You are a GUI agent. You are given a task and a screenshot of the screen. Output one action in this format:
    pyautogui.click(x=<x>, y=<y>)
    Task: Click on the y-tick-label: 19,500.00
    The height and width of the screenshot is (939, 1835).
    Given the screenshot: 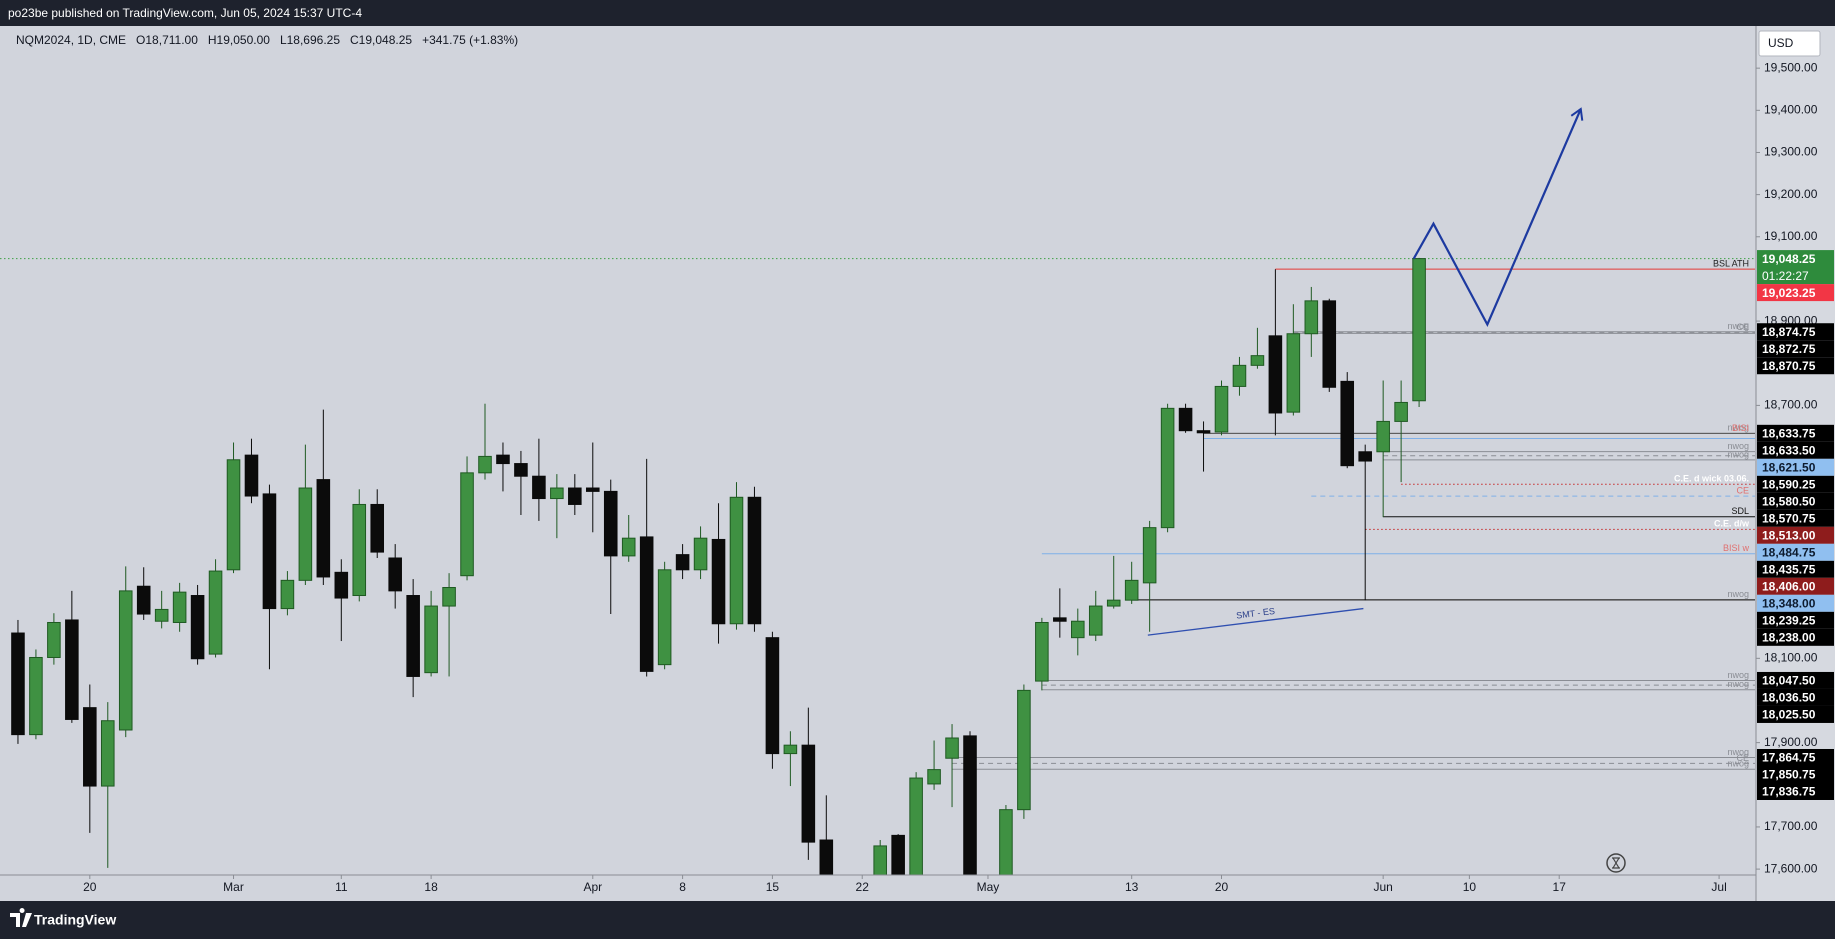 What is the action you would take?
    pyautogui.click(x=1791, y=67)
    